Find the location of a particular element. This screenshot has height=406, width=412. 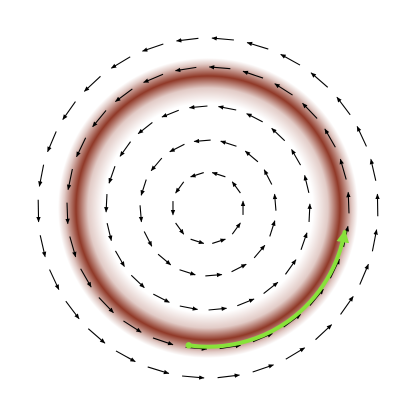

path-arrow is located at coordinates (268, 289).